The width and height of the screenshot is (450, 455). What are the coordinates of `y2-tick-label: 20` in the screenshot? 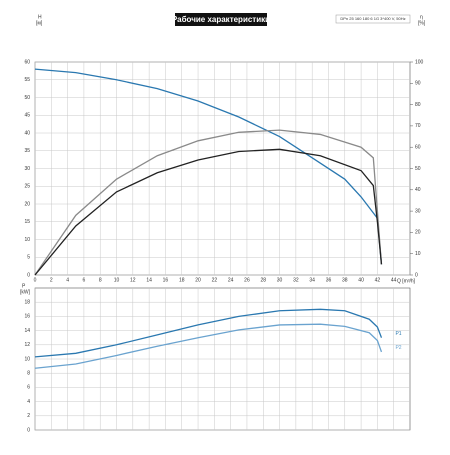 It's located at (418, 233).